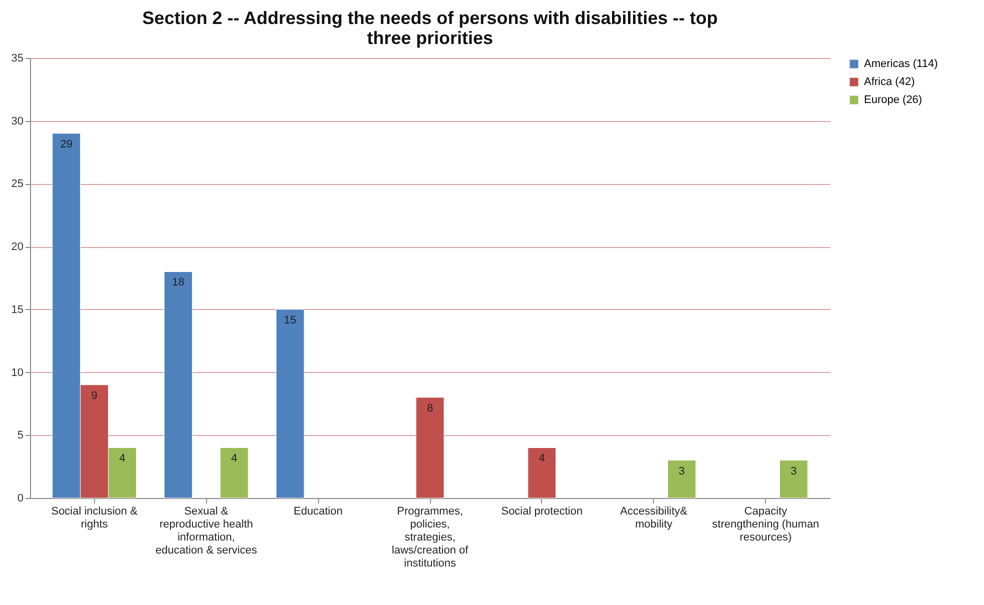 The height and width of the screenshot is (605, 984). Describe the element at coordinates (17, 247) in the screenshot. I see `y-tick-label: 20` at that location.